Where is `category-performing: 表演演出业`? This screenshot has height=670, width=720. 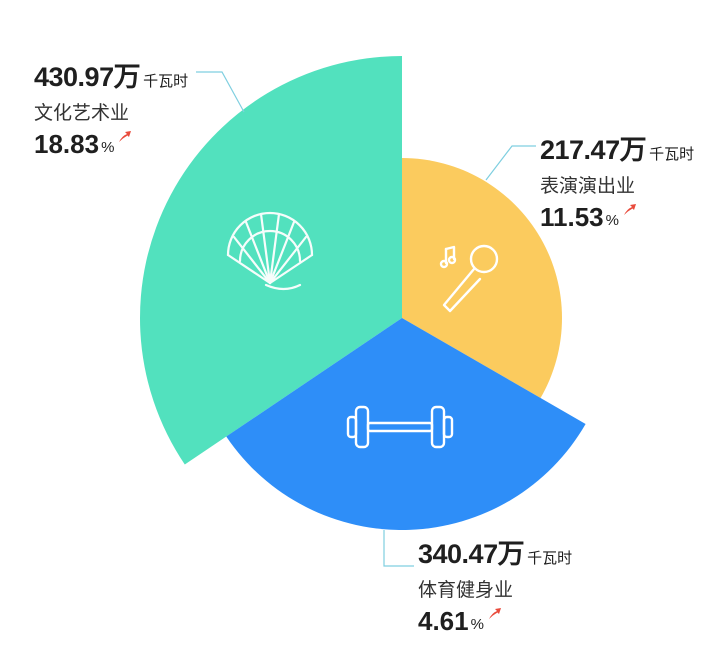
category-performing: 表演演出业 is located at coordinates (588, 186).